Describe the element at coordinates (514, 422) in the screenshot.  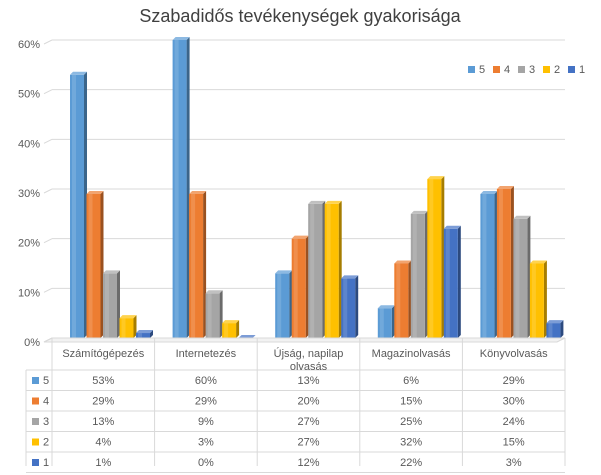
I see `data-label: 24%` at that location.